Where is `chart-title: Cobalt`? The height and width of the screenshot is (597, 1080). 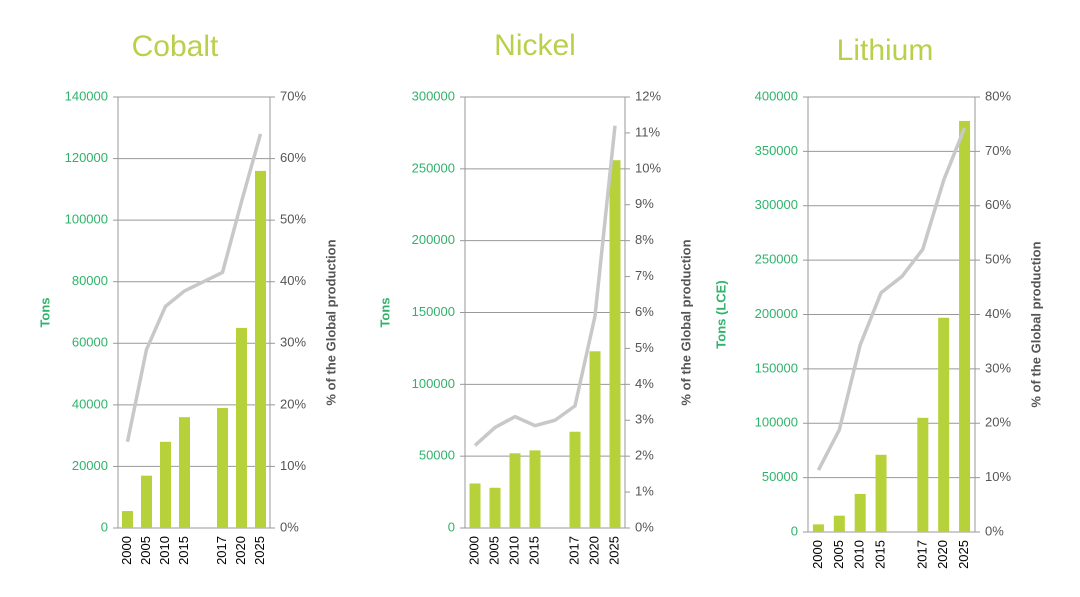 chart-title: Cobalt is located at coordinates (175, 46).